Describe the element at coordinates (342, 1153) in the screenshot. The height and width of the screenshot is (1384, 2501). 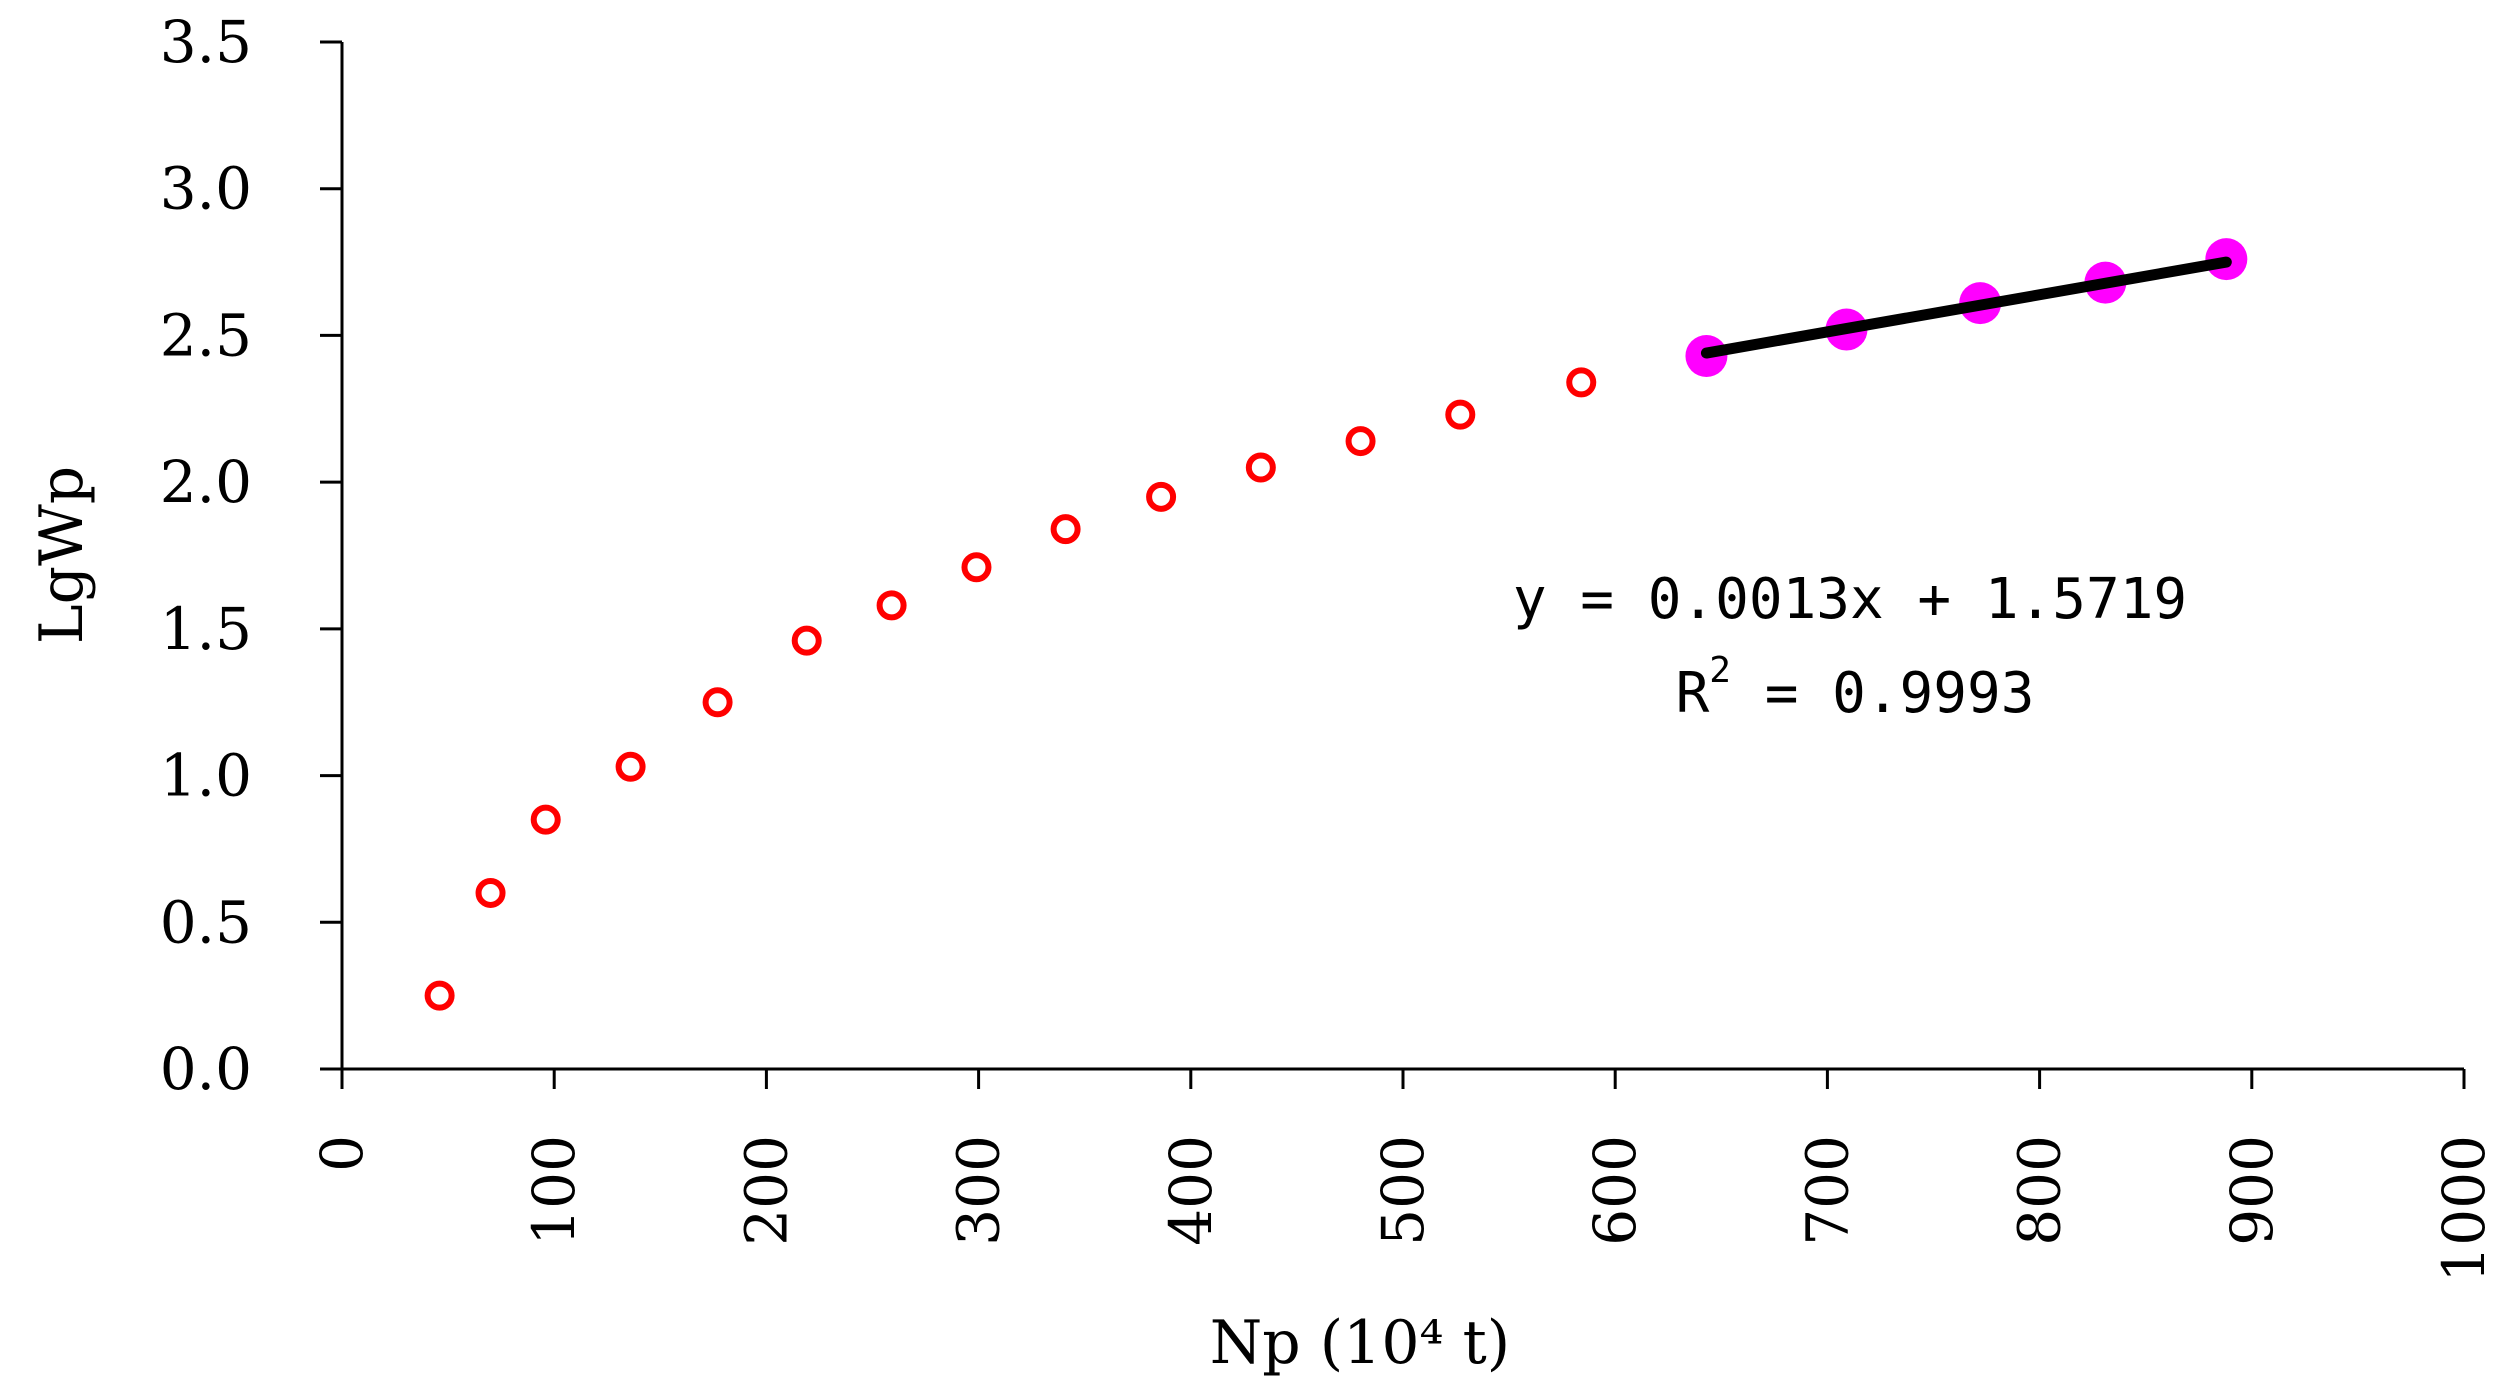
I see `x-tick-label: 0` at that location.